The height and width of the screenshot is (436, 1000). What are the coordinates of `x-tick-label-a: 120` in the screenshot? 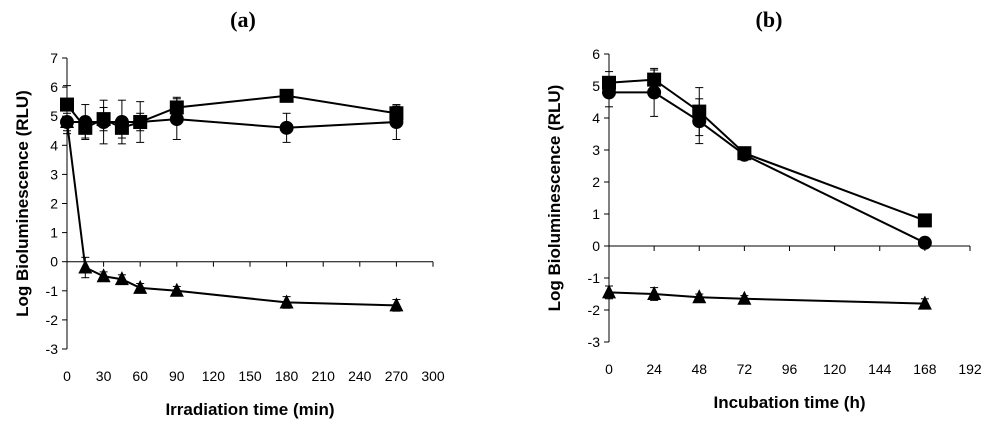 It's located at (214, 376).